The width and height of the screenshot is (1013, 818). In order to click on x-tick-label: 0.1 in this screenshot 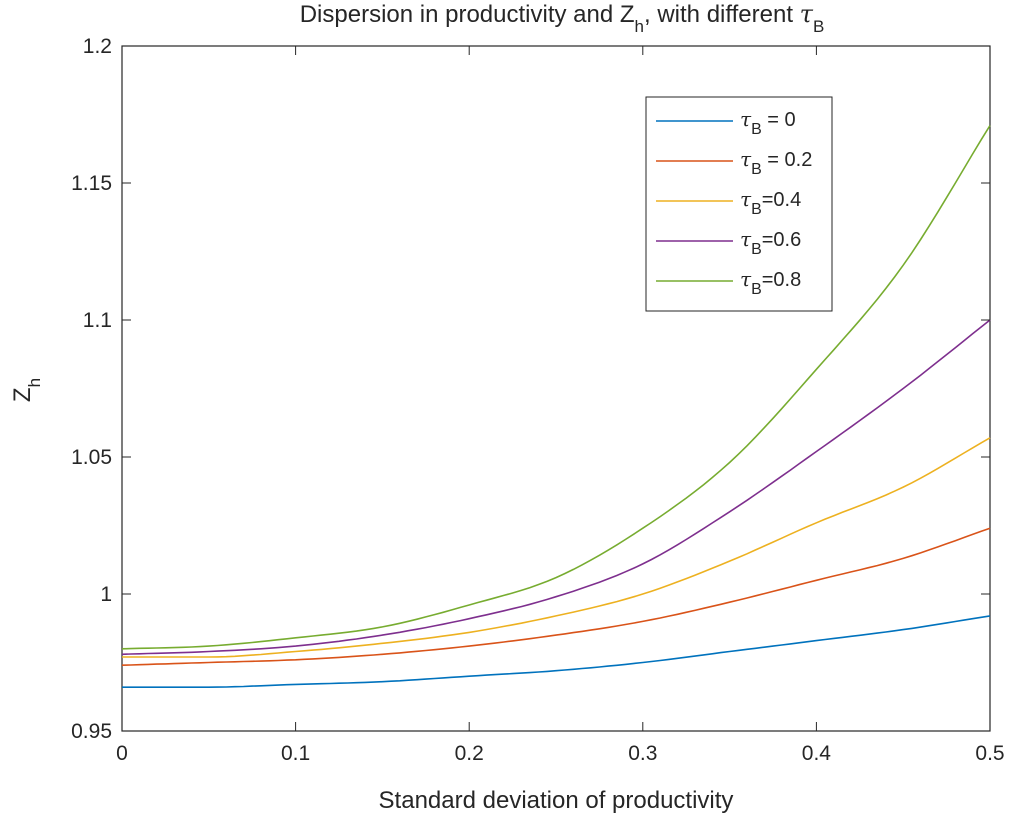, I will do `click(295, 753)`.